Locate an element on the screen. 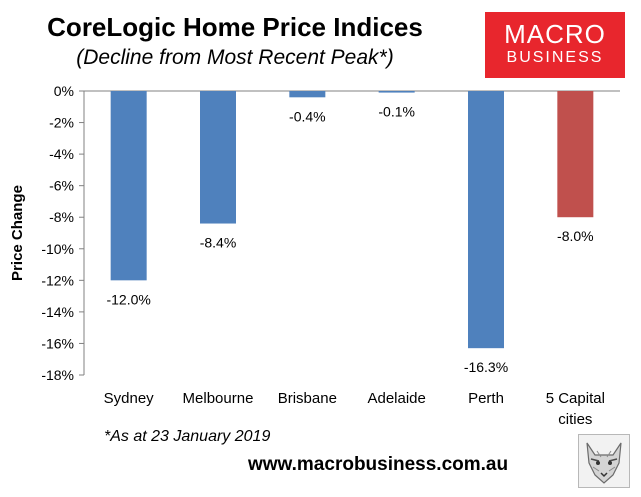 This screenshot has width=641, height=497. data-label: -12.0% is located at coordinates (128, 299).